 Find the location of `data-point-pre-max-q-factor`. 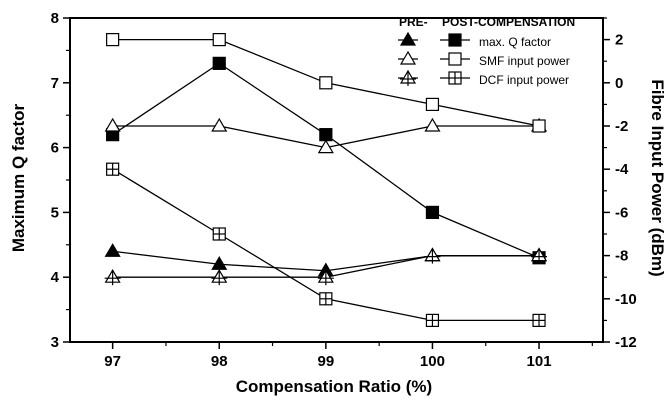

data-point-pre-max-q-factor is located at coordinates (112, 250).